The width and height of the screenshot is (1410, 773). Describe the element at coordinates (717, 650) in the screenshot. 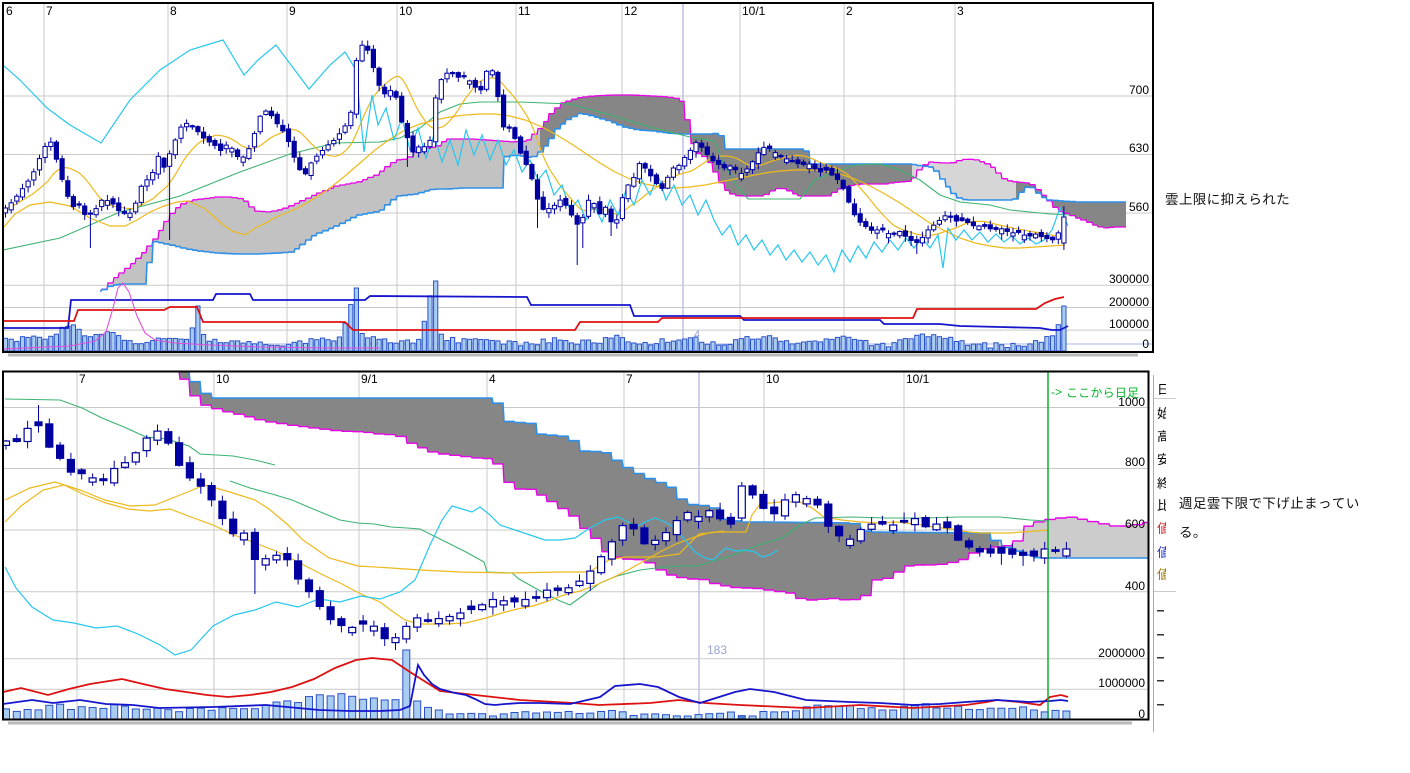

I see `svg-text: 183` at that location.